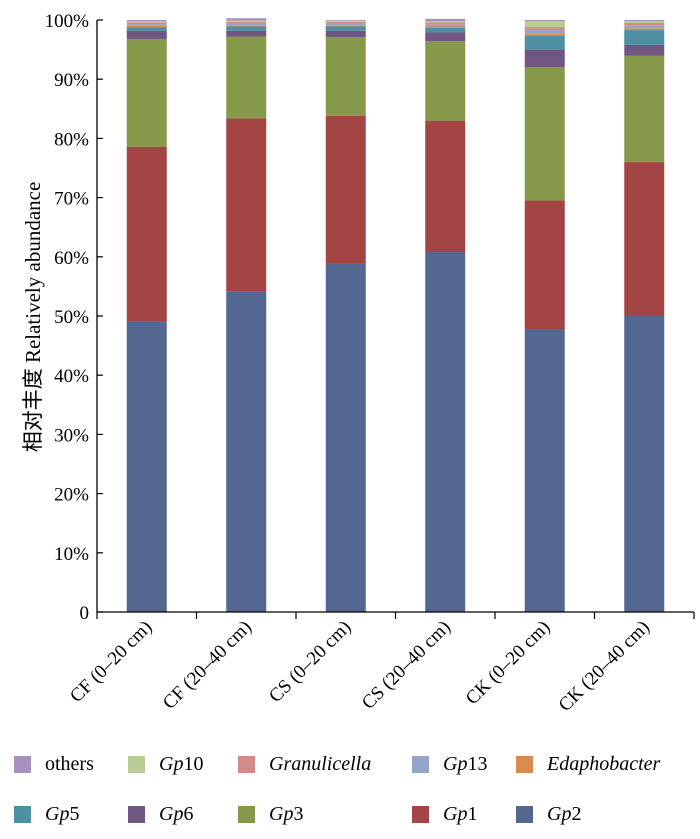 The width and height of the screenshot is (700, 839). I want to click on y-tick-label: 10%, so click(71, 554).